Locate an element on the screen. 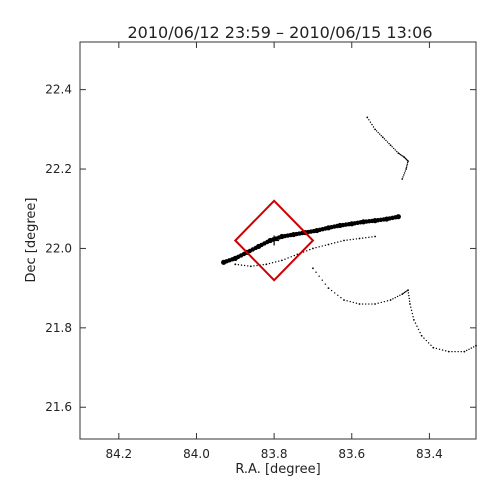  x-axis-label: R.A. [degree] is located at coordinates (277, 469).